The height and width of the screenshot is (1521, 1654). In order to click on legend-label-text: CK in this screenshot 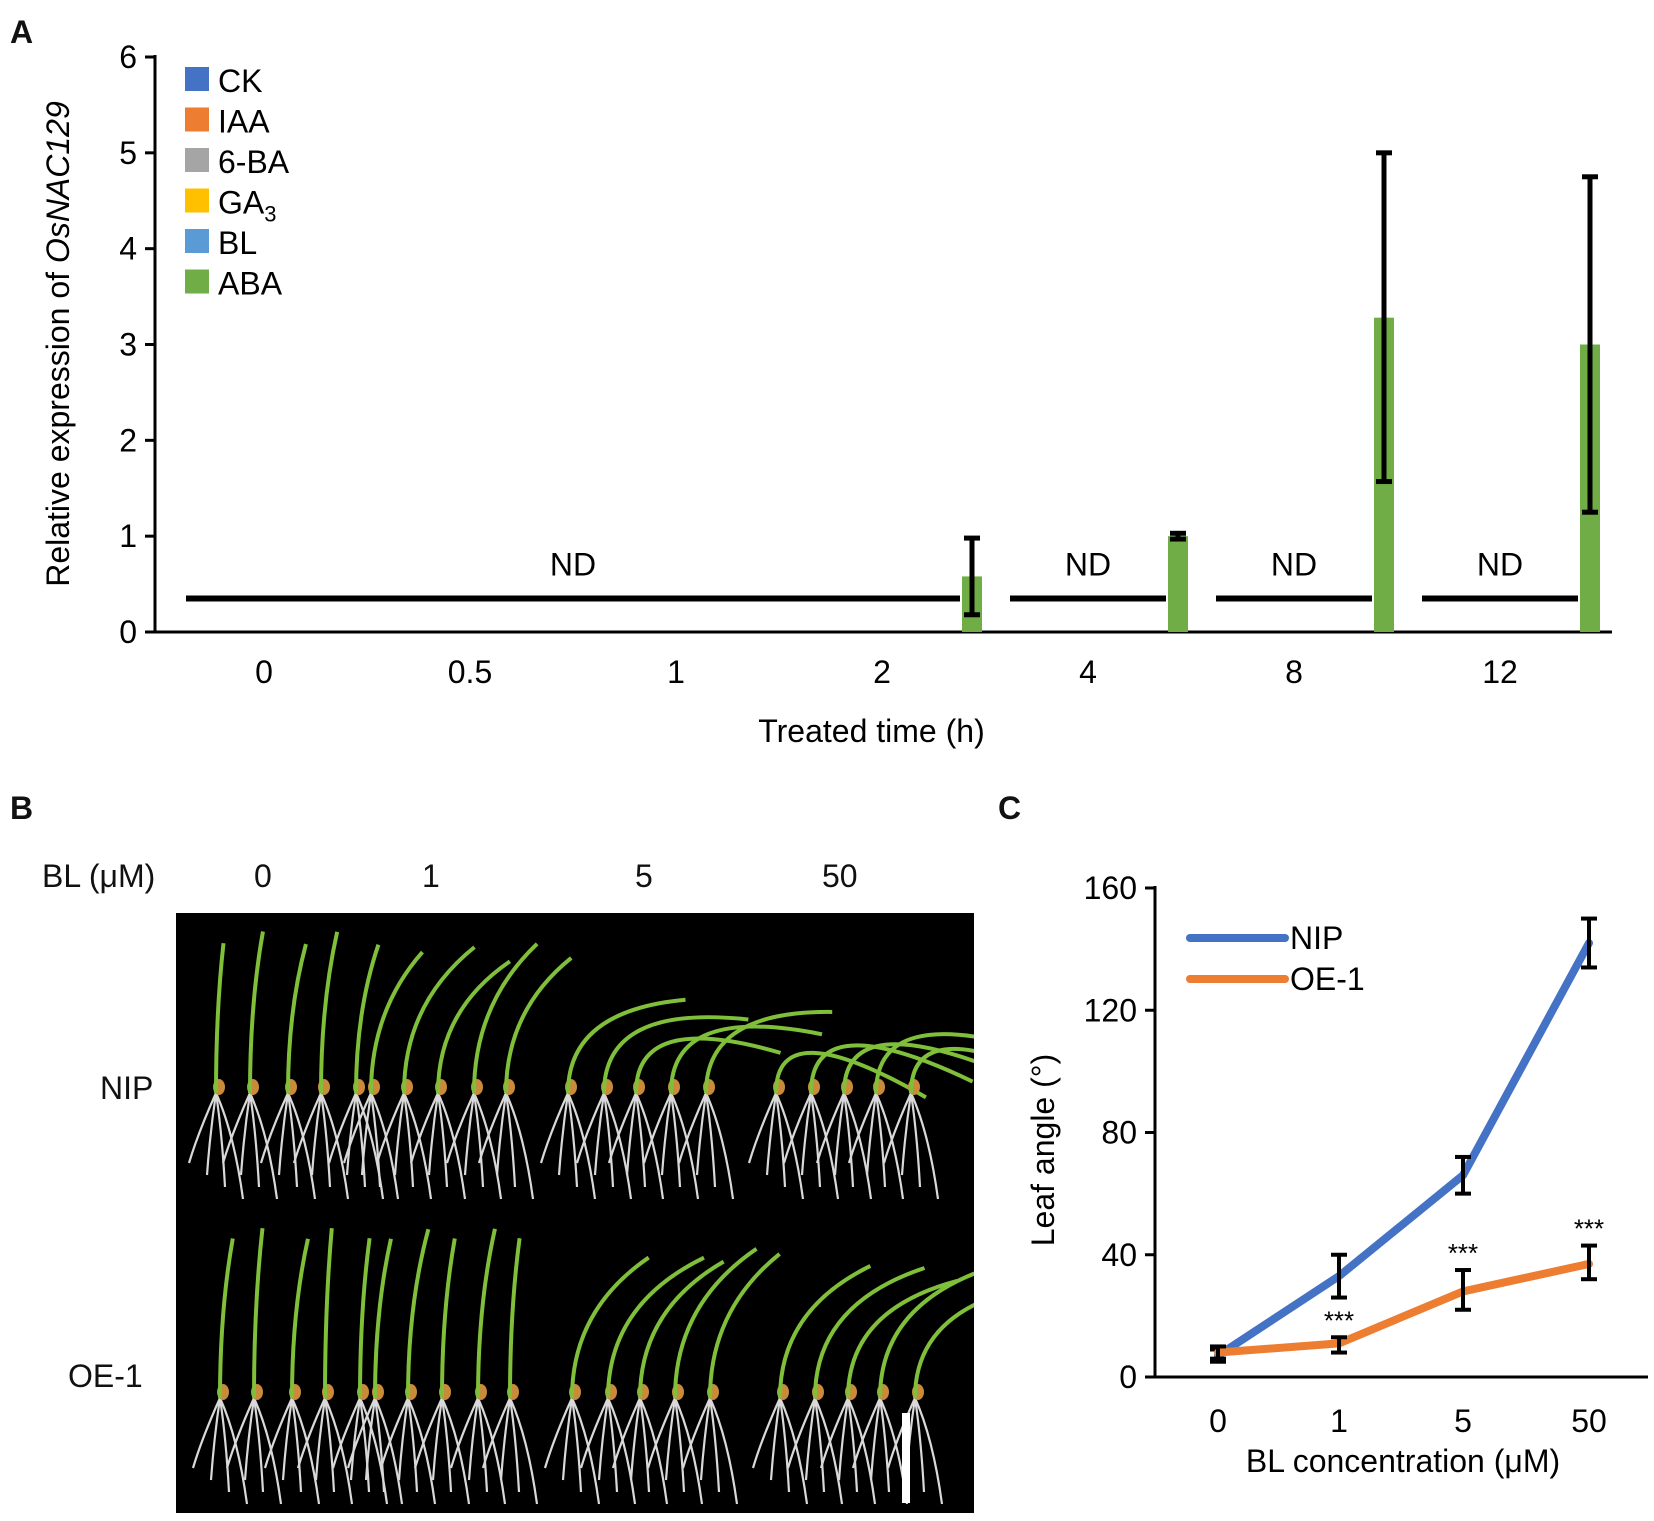, I will do `click(240, 81)`.